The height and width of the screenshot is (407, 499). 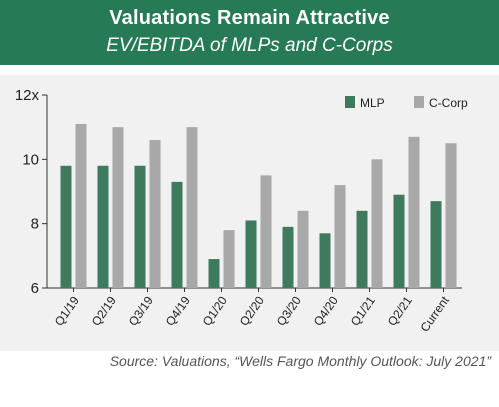 I want to click on chart-subtitle: EV/EBITDA of MLPs and C-Corps, so click(x=249, y=45).